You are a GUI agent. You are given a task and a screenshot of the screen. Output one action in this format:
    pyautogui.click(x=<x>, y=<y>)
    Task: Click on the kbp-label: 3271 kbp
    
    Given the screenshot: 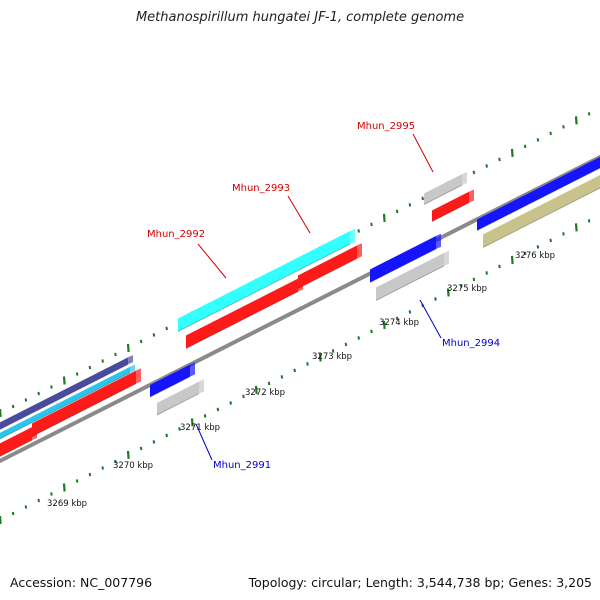 What is the action you would take?
    pyautogui.click(x=200, y=428)
    